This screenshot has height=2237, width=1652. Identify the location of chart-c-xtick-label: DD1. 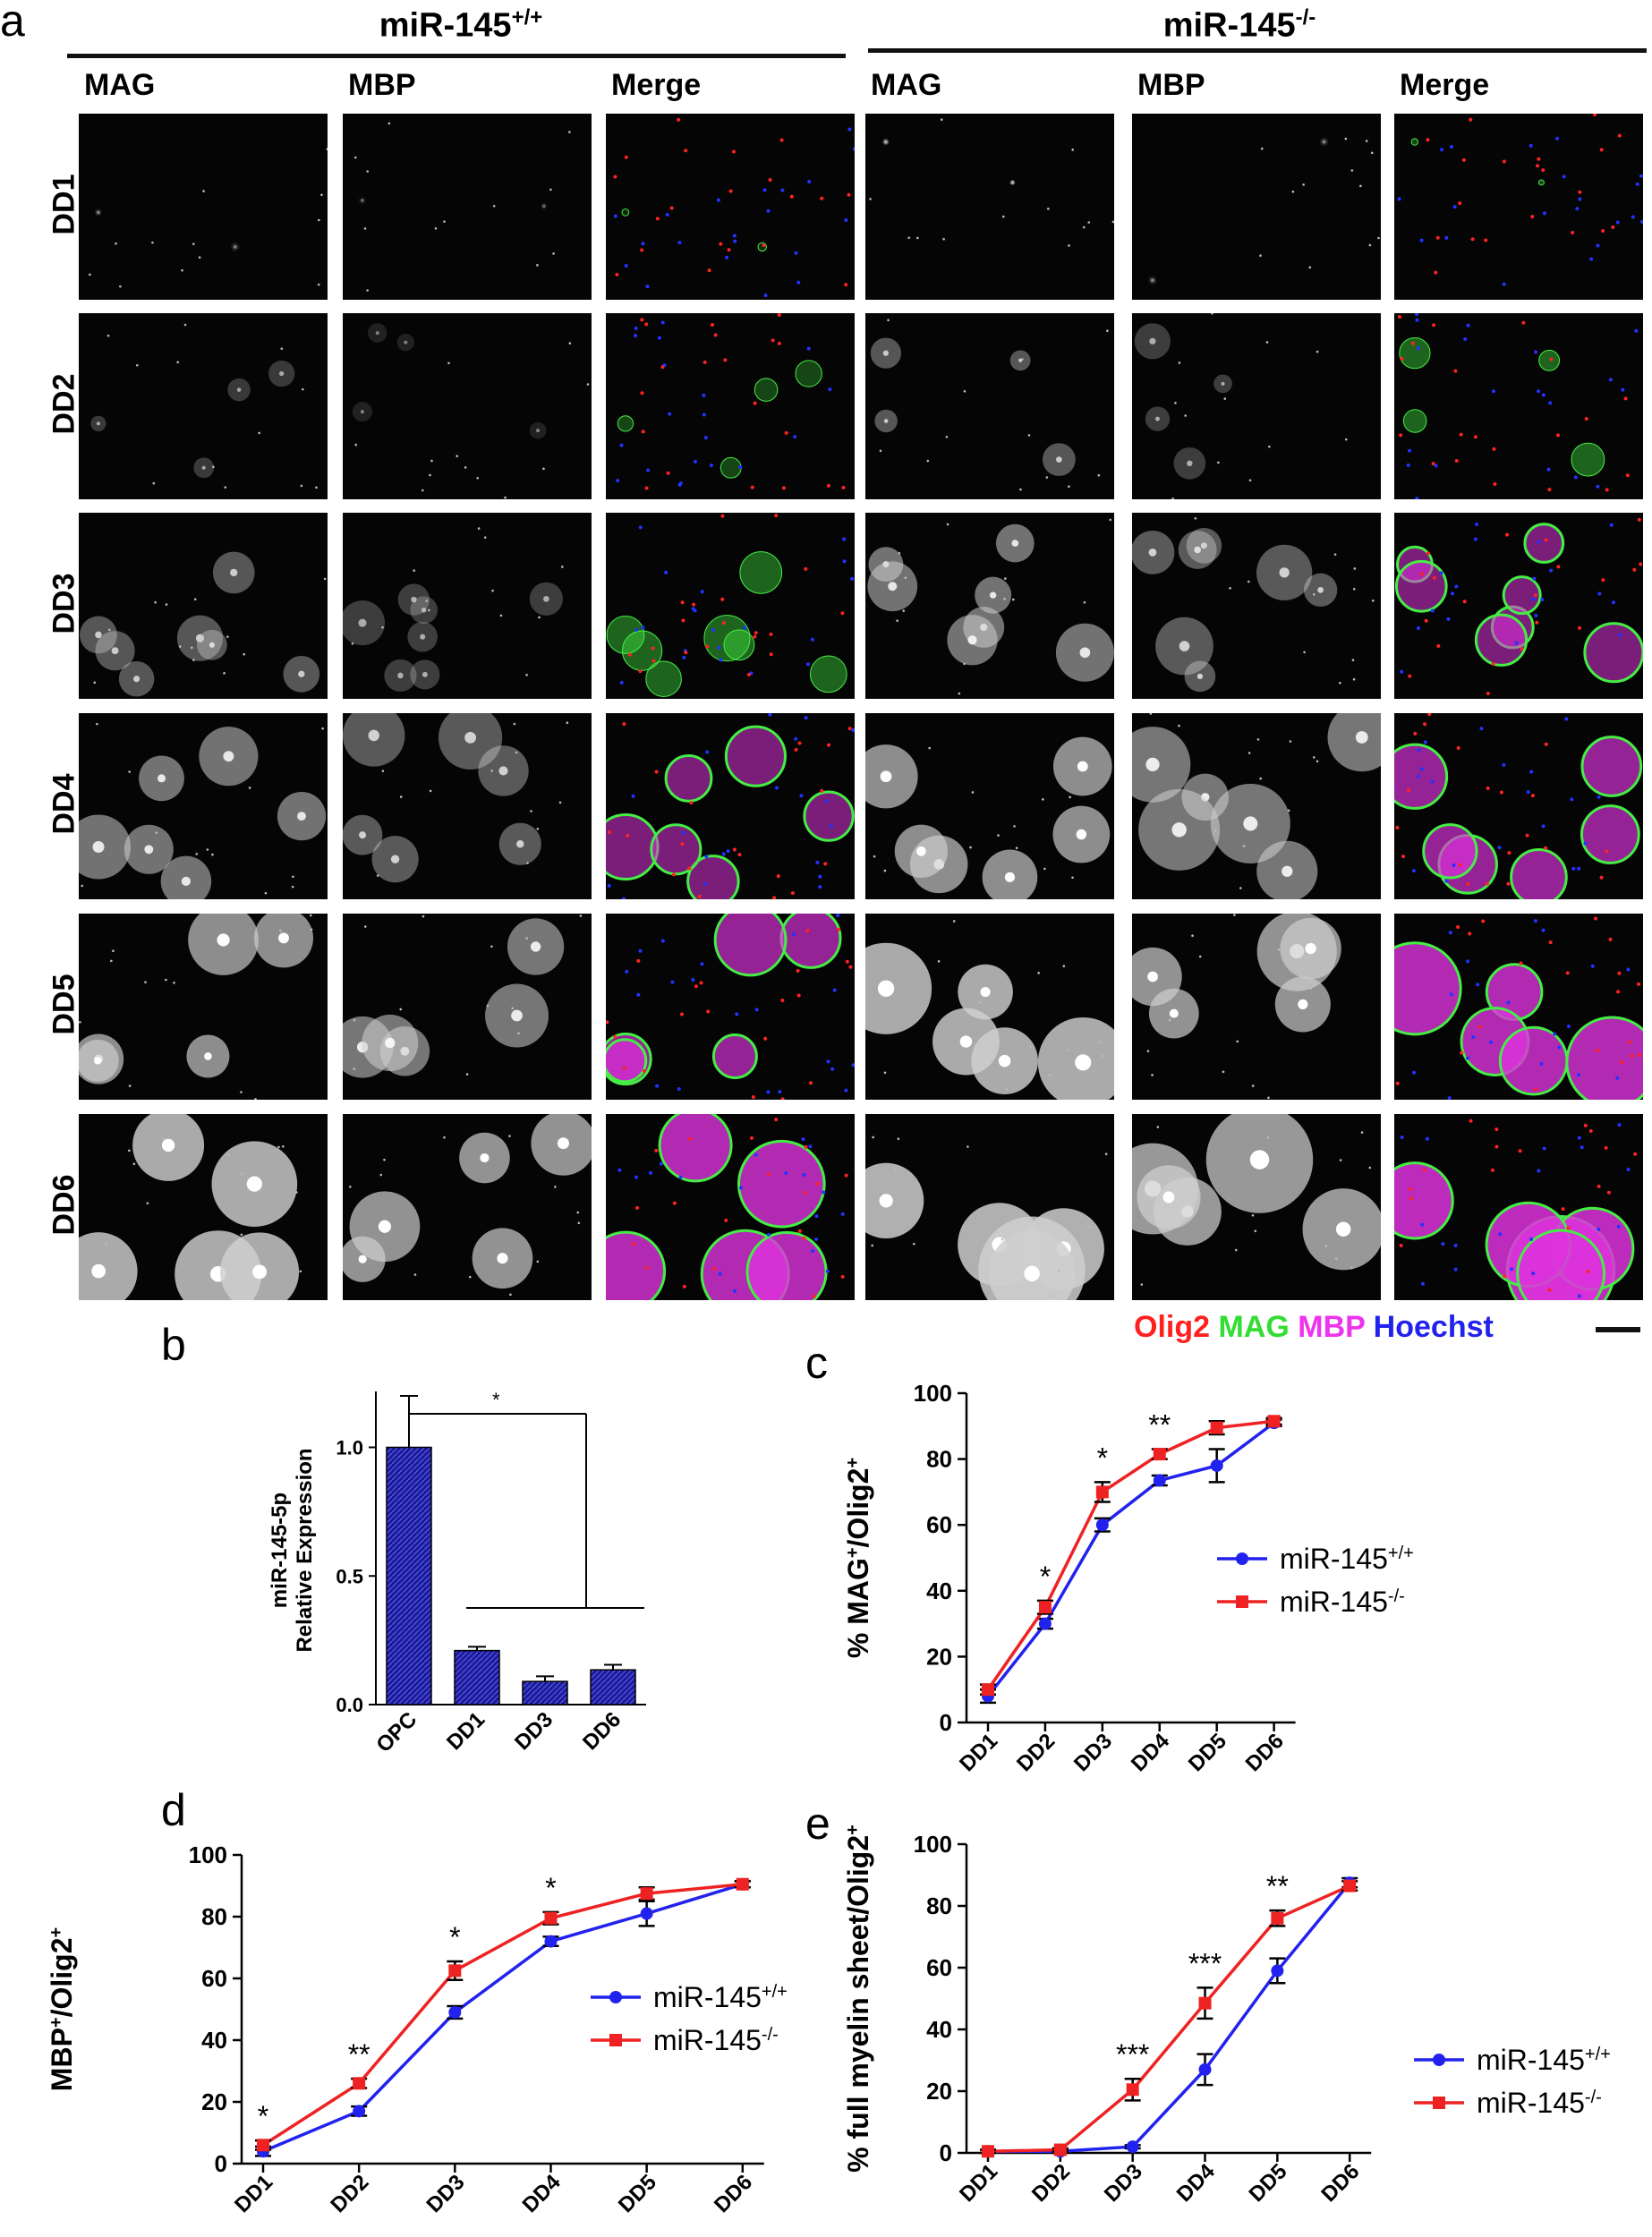
(978, 1752).